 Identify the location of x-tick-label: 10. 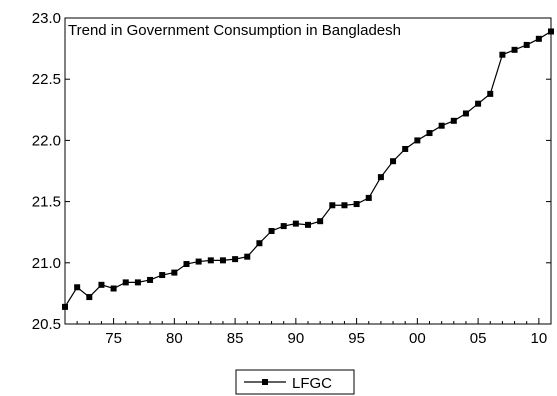
(539, 338).